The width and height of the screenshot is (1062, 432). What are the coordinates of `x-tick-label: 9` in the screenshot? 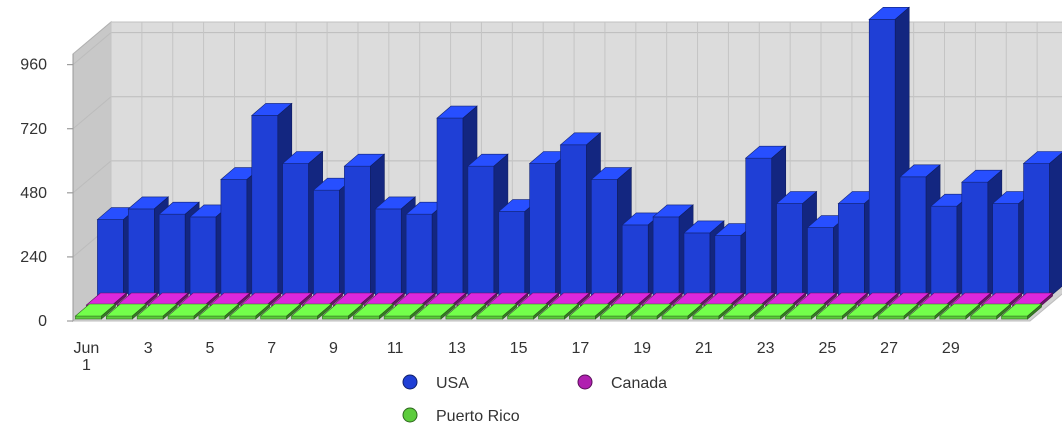 It's located at (333, 348).